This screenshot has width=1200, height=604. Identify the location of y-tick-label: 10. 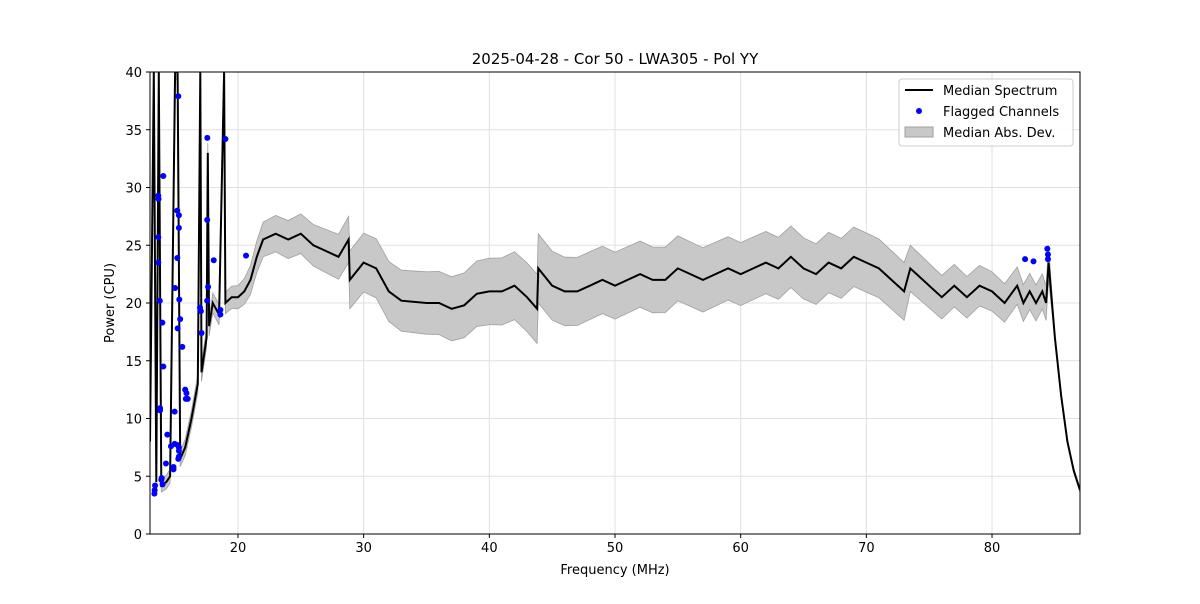
(133, 420).